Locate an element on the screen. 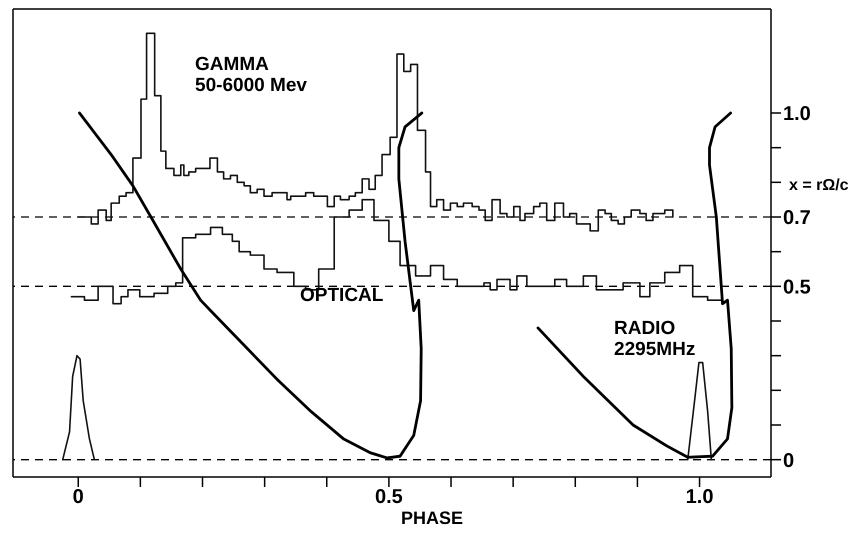 This screenshot has height=534, width=864. y-tick-label: 0.5 is located at coordinates (797, 287).